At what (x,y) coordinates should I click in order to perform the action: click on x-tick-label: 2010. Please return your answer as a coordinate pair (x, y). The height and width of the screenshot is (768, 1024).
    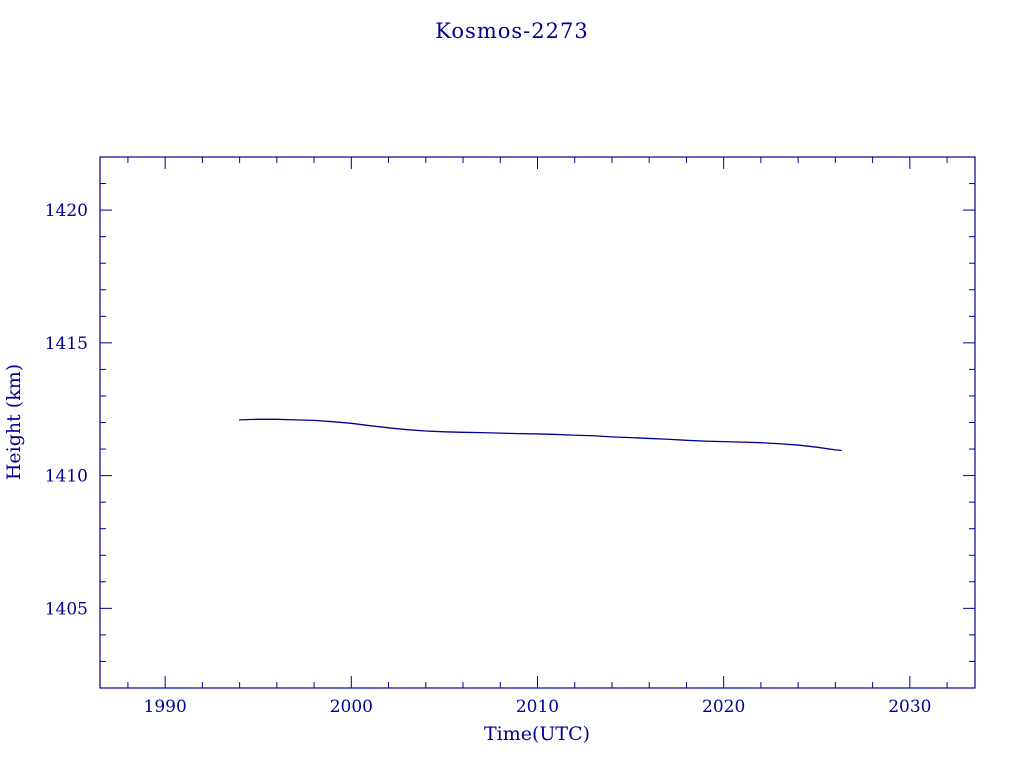
    Looking at the image, I should click on (537, 707).